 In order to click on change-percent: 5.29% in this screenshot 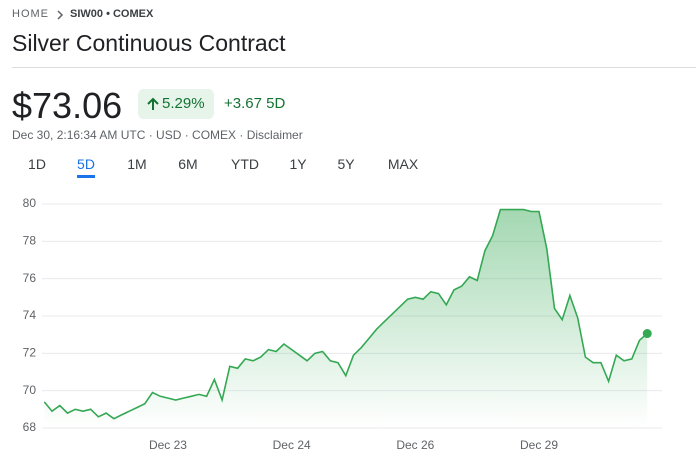, I will do `click(183, 103)`.